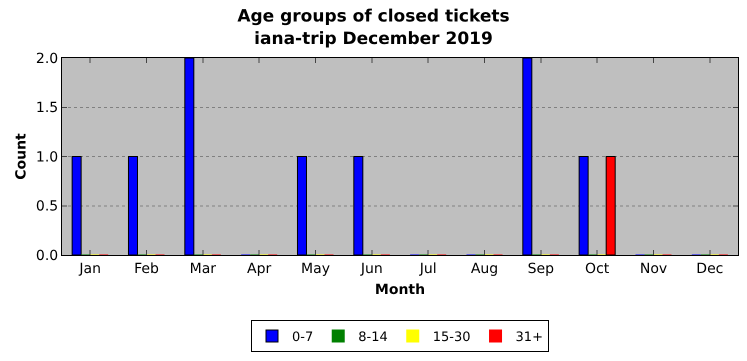 The image size is (747, 361). Describe the element at coordinates (47, 108) in the screenshot. I see `y-tick-label: 1.5` at that location.